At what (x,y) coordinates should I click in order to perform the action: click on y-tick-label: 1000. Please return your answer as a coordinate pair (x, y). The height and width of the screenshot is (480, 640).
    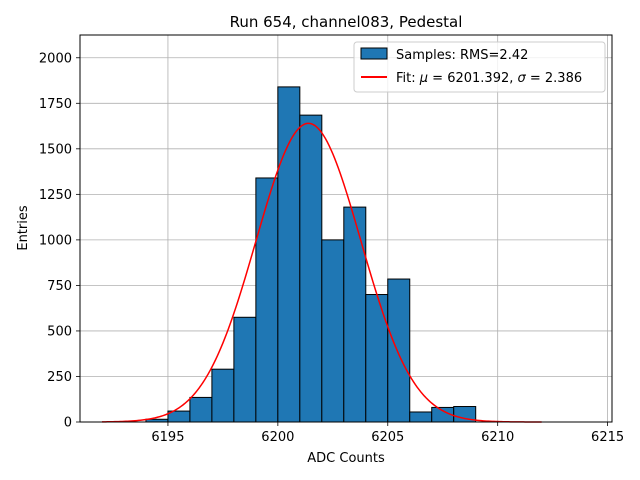
    Looking at the image, I should click on (55, 240).